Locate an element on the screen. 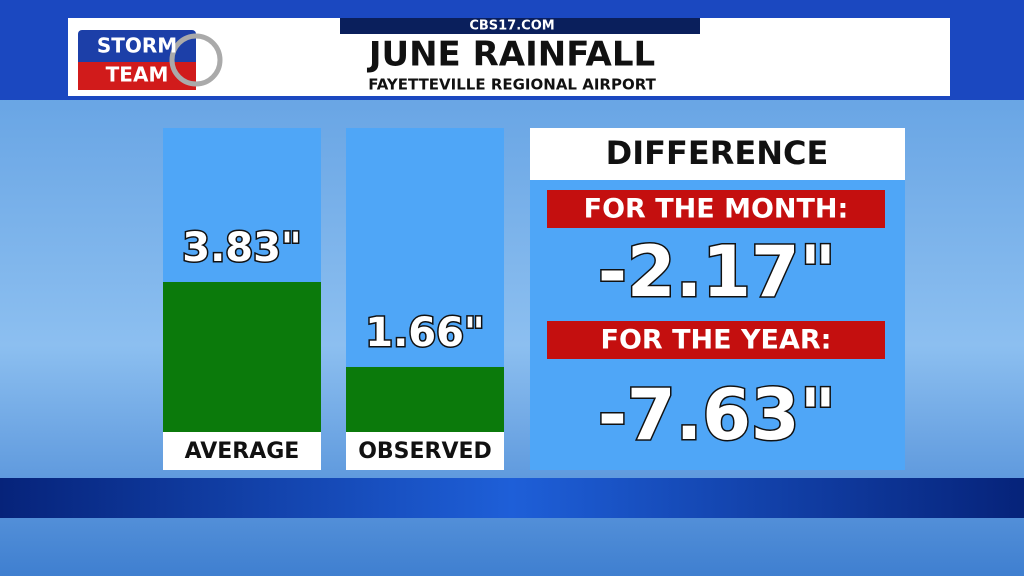 Image resolution: width=1024 pixels, height=576 pixels. difference-value: -2.17" is located at coordinates (717, 272).